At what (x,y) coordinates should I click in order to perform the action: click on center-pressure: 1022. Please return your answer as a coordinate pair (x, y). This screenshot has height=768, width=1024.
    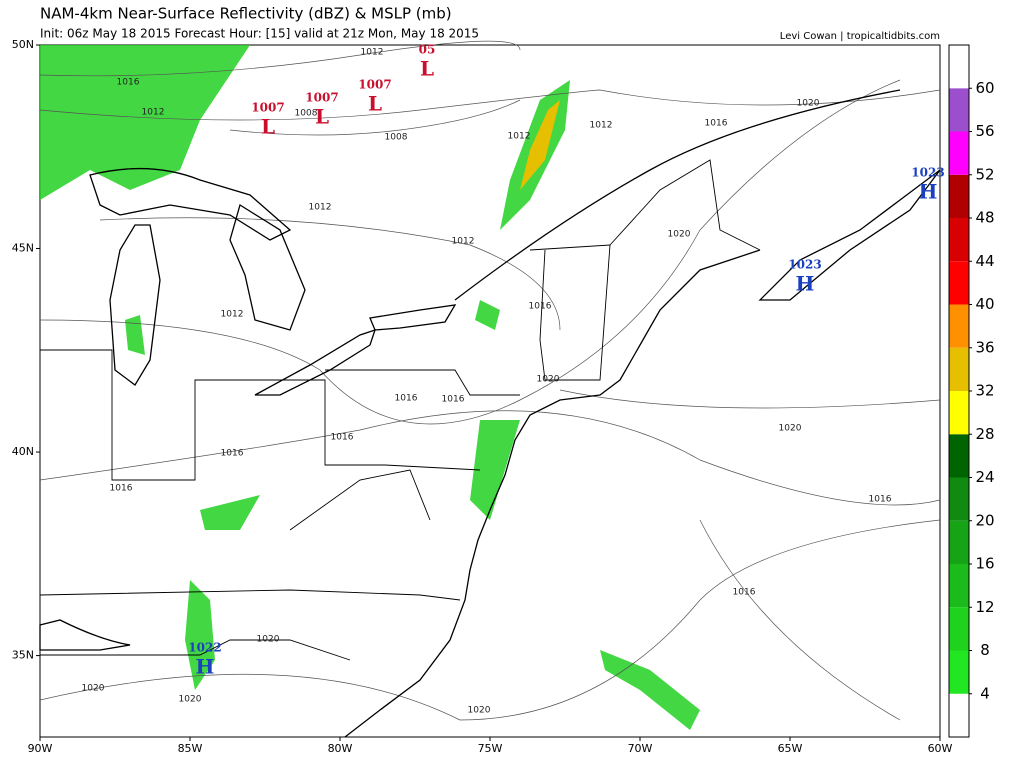
    Looking at the image, I should click on (204, 648).